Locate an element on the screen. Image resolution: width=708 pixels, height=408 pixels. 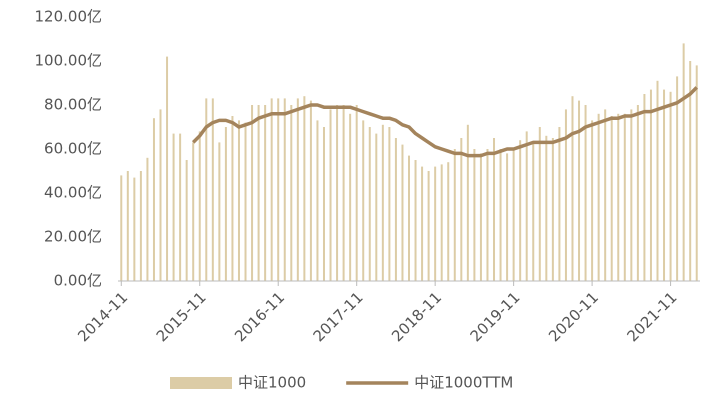
legend-label: 中证1000TTM is located at coordinates (463, 383).